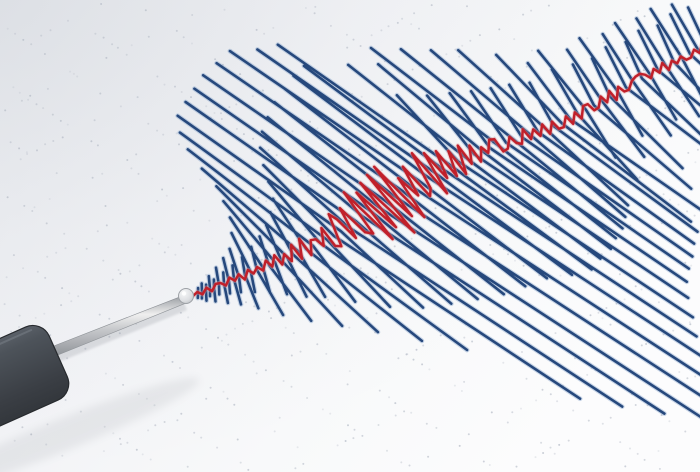 The image size is (700, 472). What do you see at coordinates (100, 424) in the screenshot?
I see `pen-shadow` at bounding box center [100, 424].